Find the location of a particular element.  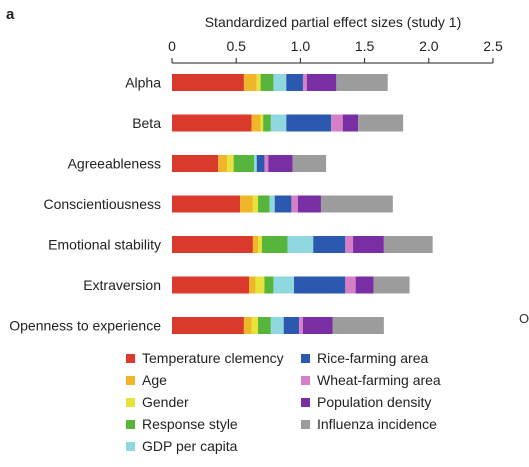

category-label: Alpha is located at coordinates (143, 83).